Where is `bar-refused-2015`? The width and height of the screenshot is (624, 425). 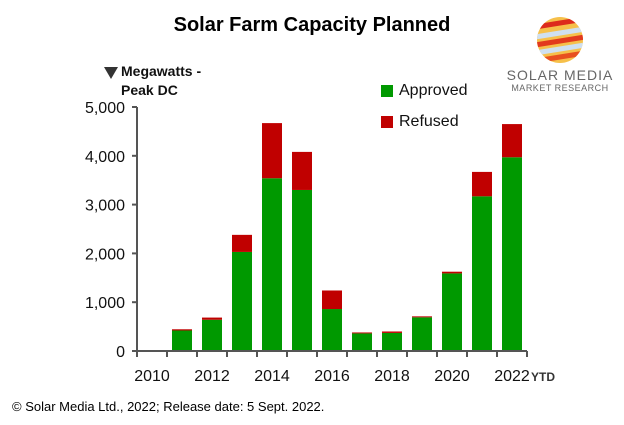 bar-refused-2015 is located at coordinates (302, 170).